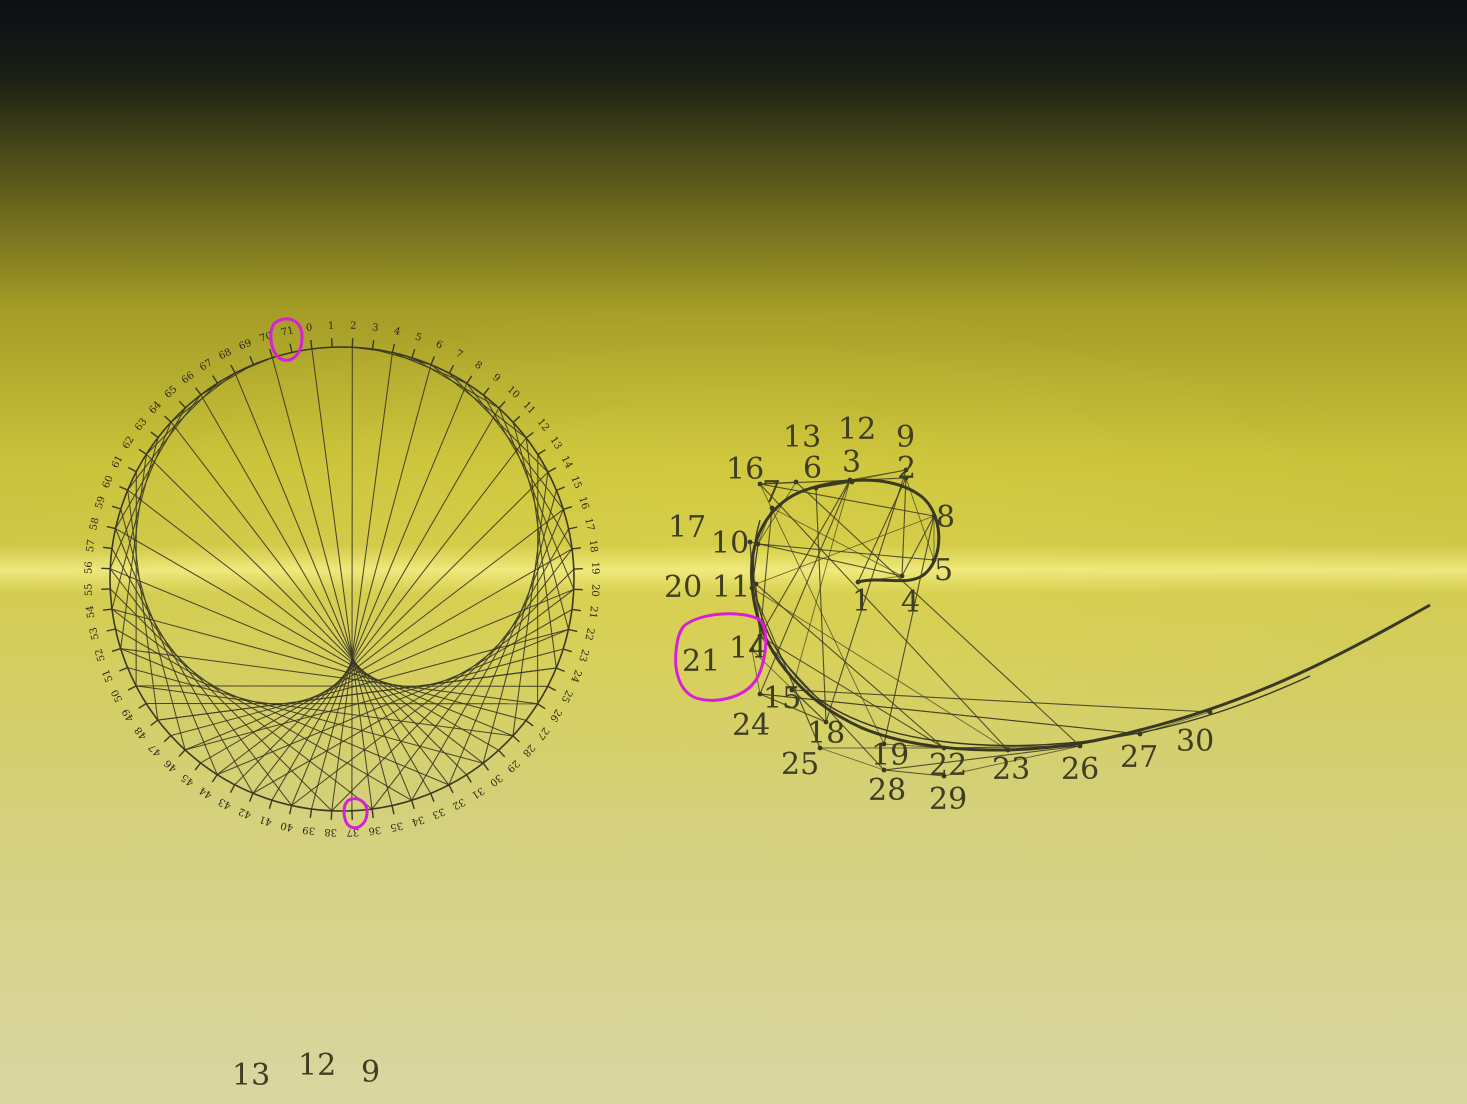 The height and width of the screenshot is (1104, 1467). What do you see at coordinates (945, 517) in the screenshot?
I see `spiral-label-8: 8` at bounding box center [945, 517].